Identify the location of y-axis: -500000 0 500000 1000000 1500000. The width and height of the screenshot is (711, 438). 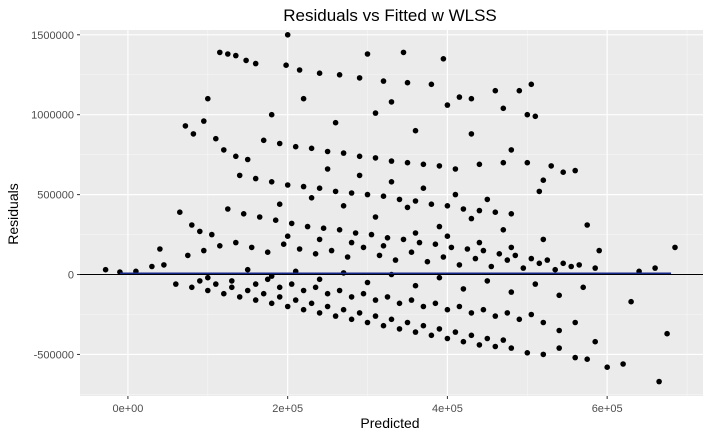
(55, 195).